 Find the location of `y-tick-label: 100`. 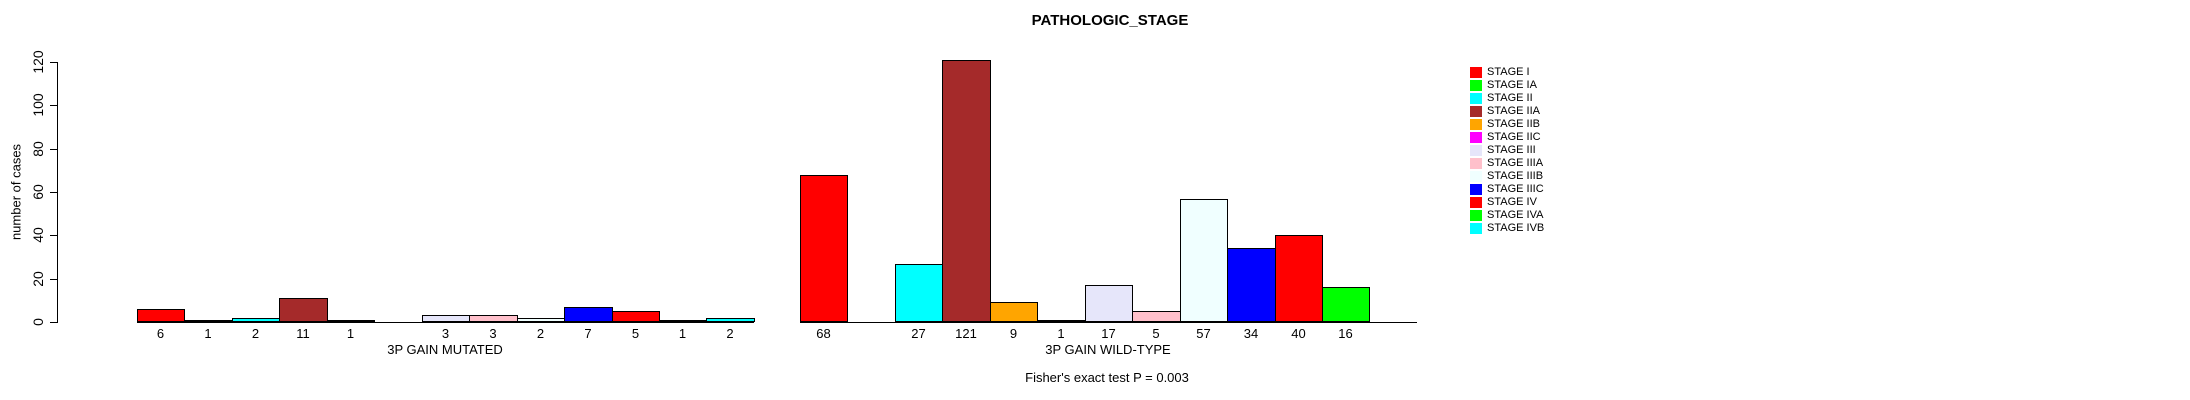

y-tick-label: 100 is located at coordinates (38, 105).